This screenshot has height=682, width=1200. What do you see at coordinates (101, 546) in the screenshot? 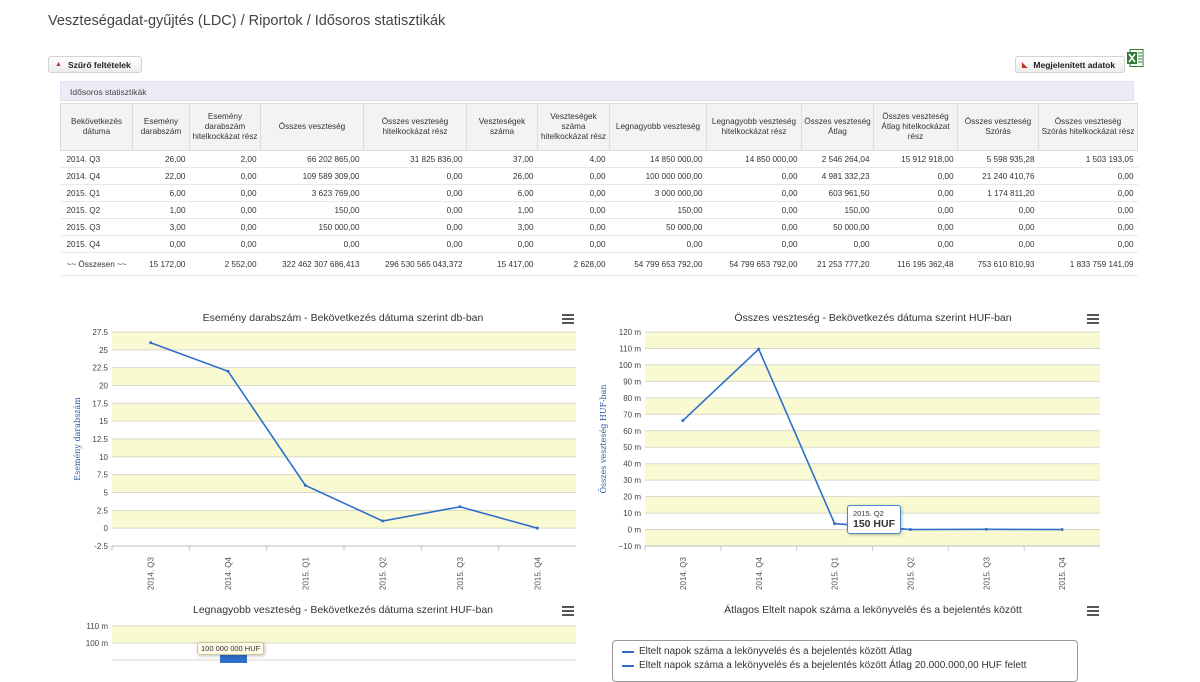
I see `y-tick-label: -2.5` at bounding box center [101, 546].